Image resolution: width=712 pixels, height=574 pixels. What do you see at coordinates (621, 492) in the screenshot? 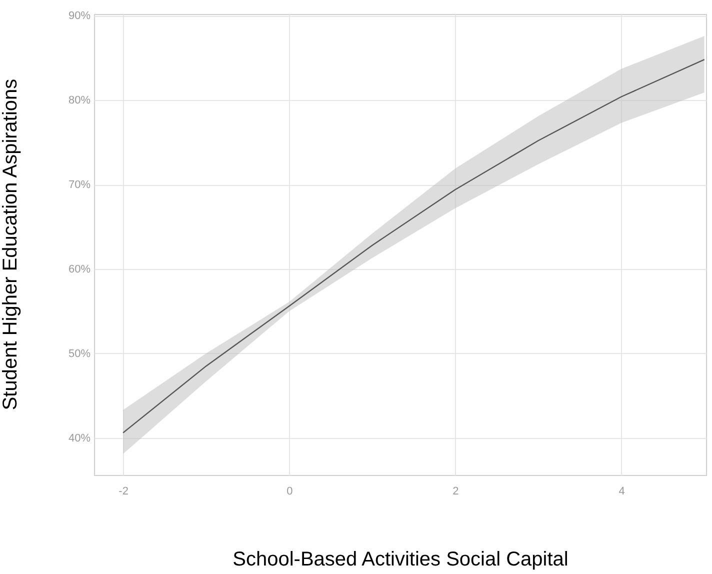
I see `x-tick-label: 4` at bounding box center [621, 492].